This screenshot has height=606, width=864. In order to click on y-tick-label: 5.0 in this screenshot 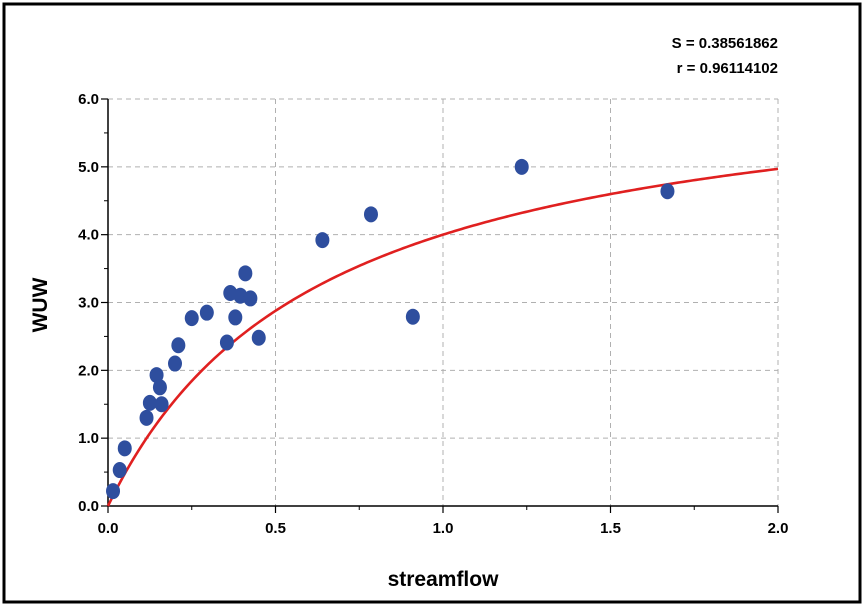, I will do `click(88, 167)`.